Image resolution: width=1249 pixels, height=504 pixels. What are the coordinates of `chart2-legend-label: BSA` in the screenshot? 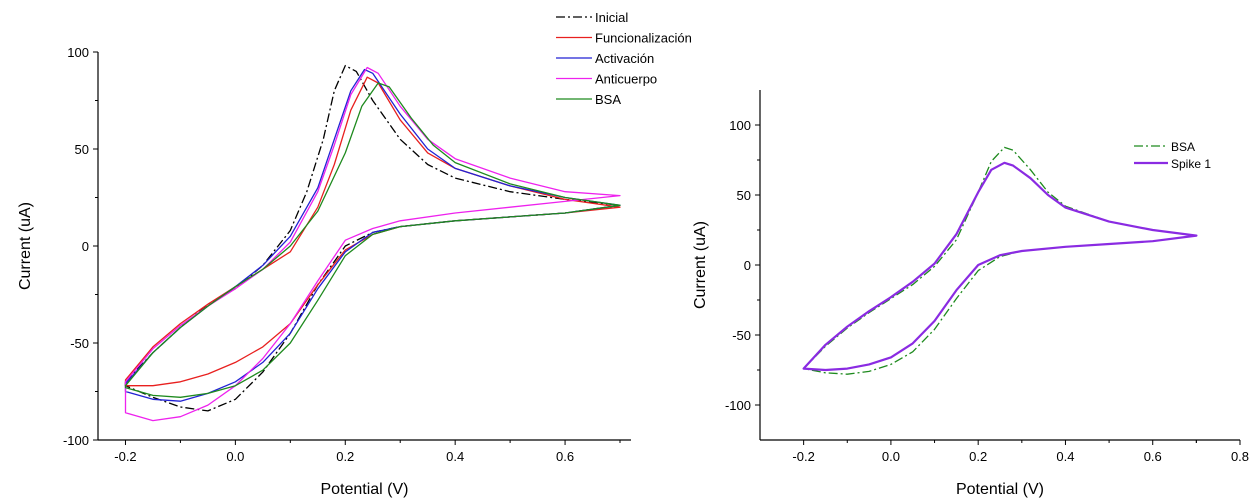 It's located at (1183, 147).